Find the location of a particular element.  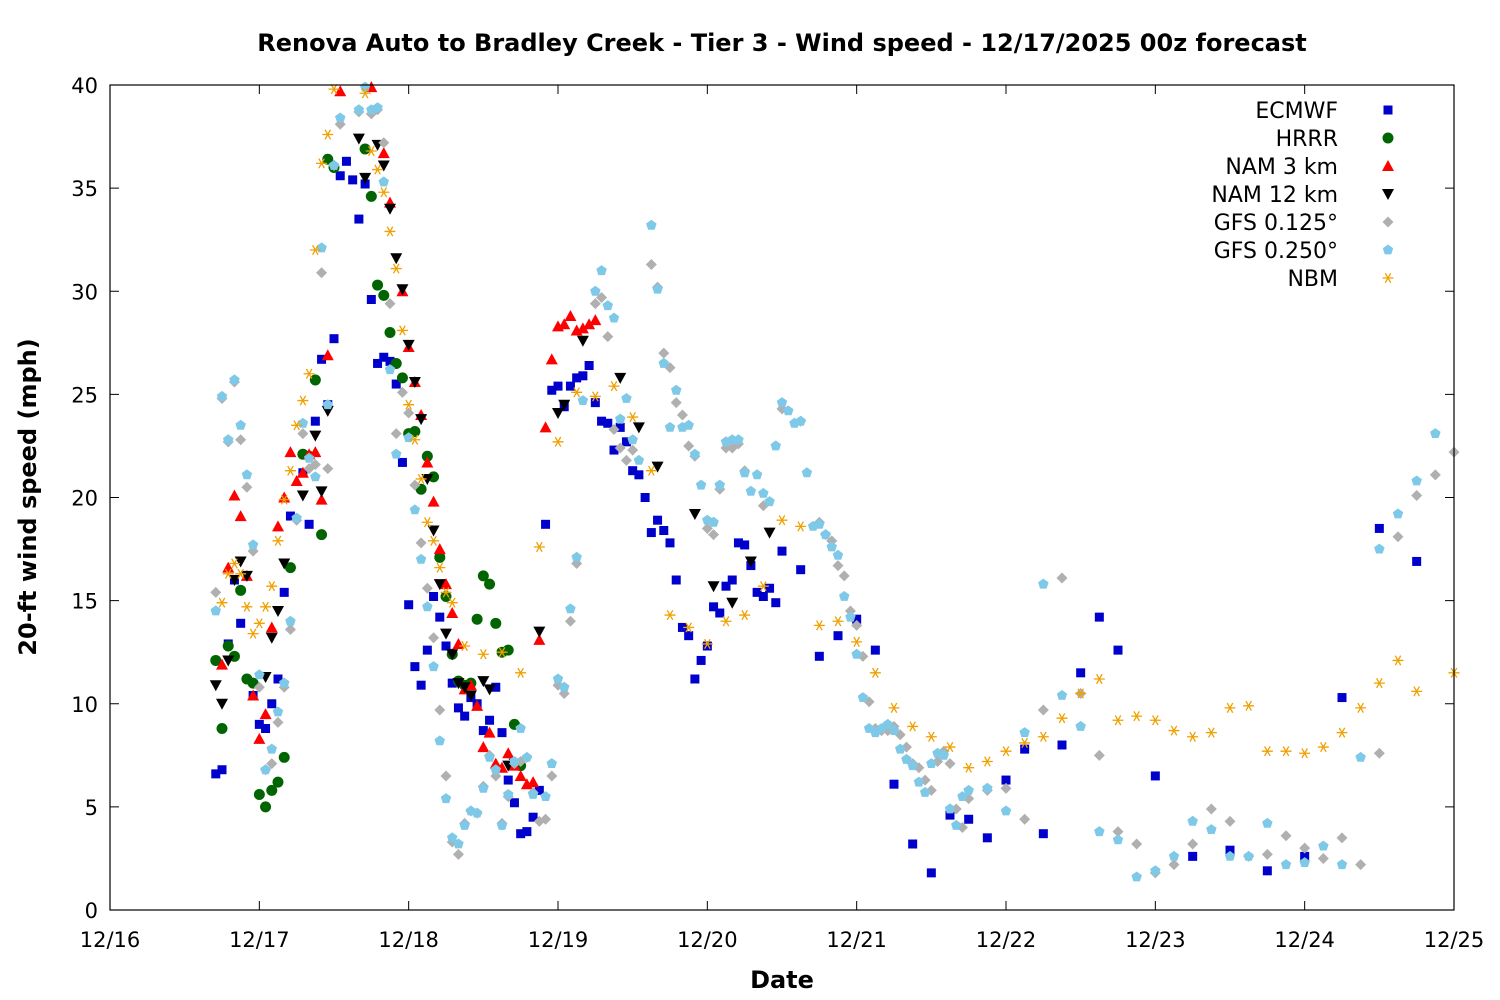

y-tick-label: 20 is located at coordinates (84, 499).